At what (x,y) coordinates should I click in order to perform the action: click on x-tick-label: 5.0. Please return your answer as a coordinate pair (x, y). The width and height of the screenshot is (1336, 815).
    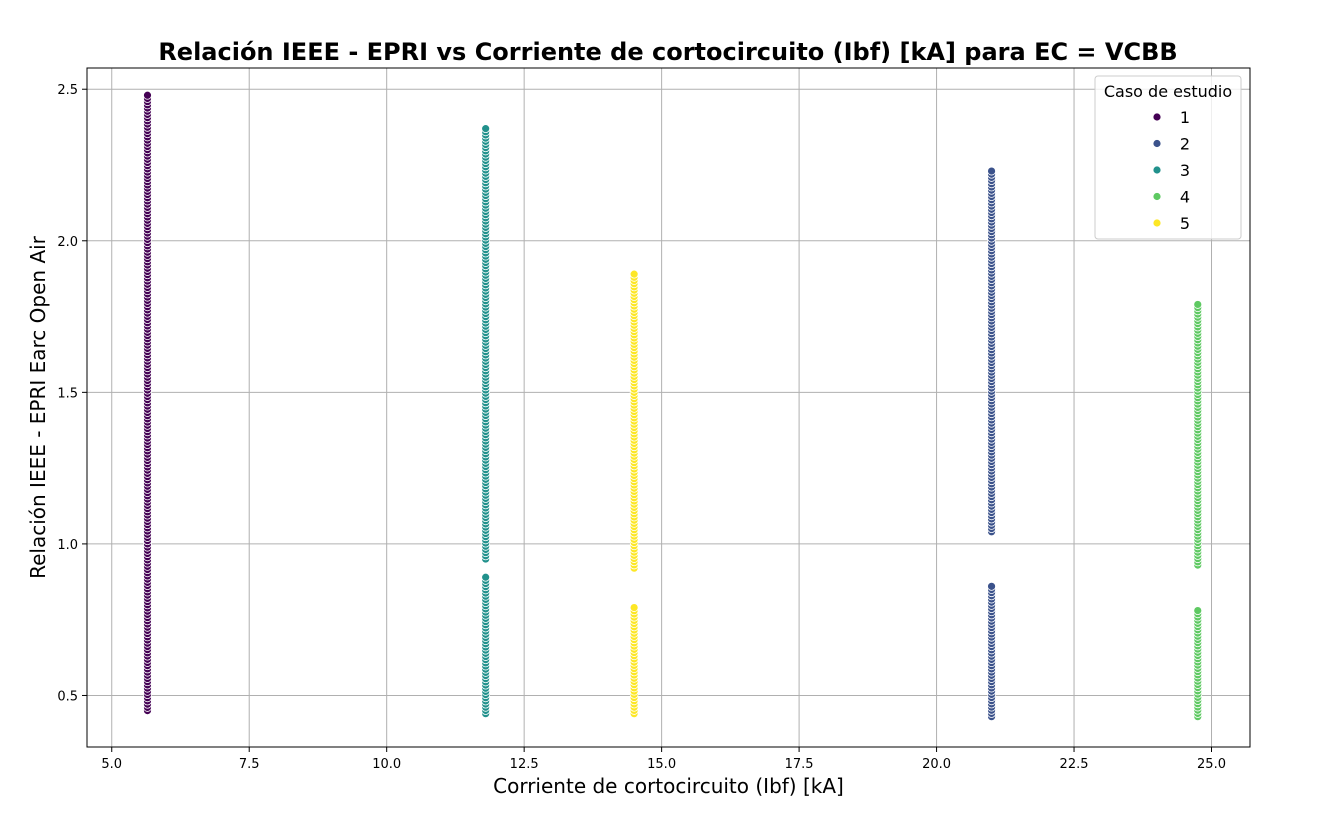
    Looking at the image, I should click on (111, 764).